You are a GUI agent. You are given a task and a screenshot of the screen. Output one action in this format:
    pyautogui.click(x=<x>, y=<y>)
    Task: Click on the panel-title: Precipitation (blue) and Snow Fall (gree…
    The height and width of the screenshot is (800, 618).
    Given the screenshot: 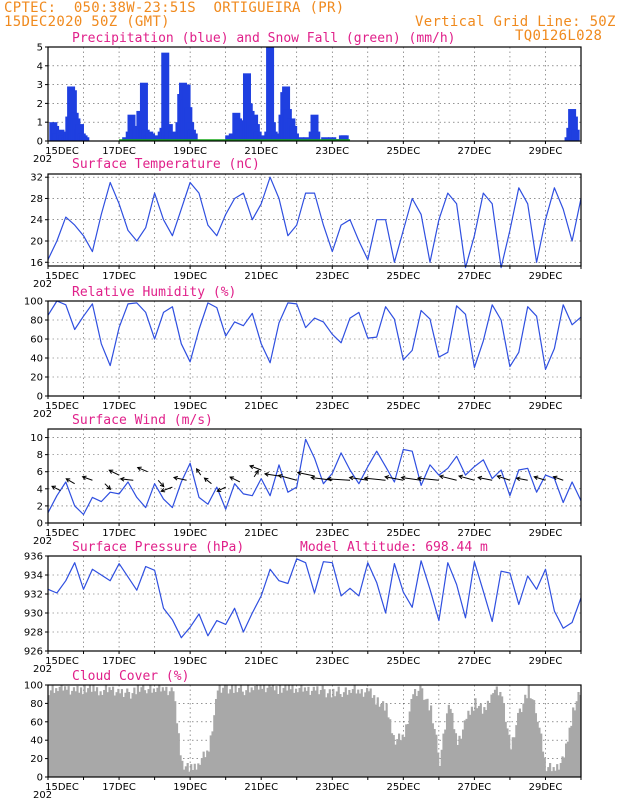 What is the action you would take?
    pyautogui.click(x=264, y=38)
    